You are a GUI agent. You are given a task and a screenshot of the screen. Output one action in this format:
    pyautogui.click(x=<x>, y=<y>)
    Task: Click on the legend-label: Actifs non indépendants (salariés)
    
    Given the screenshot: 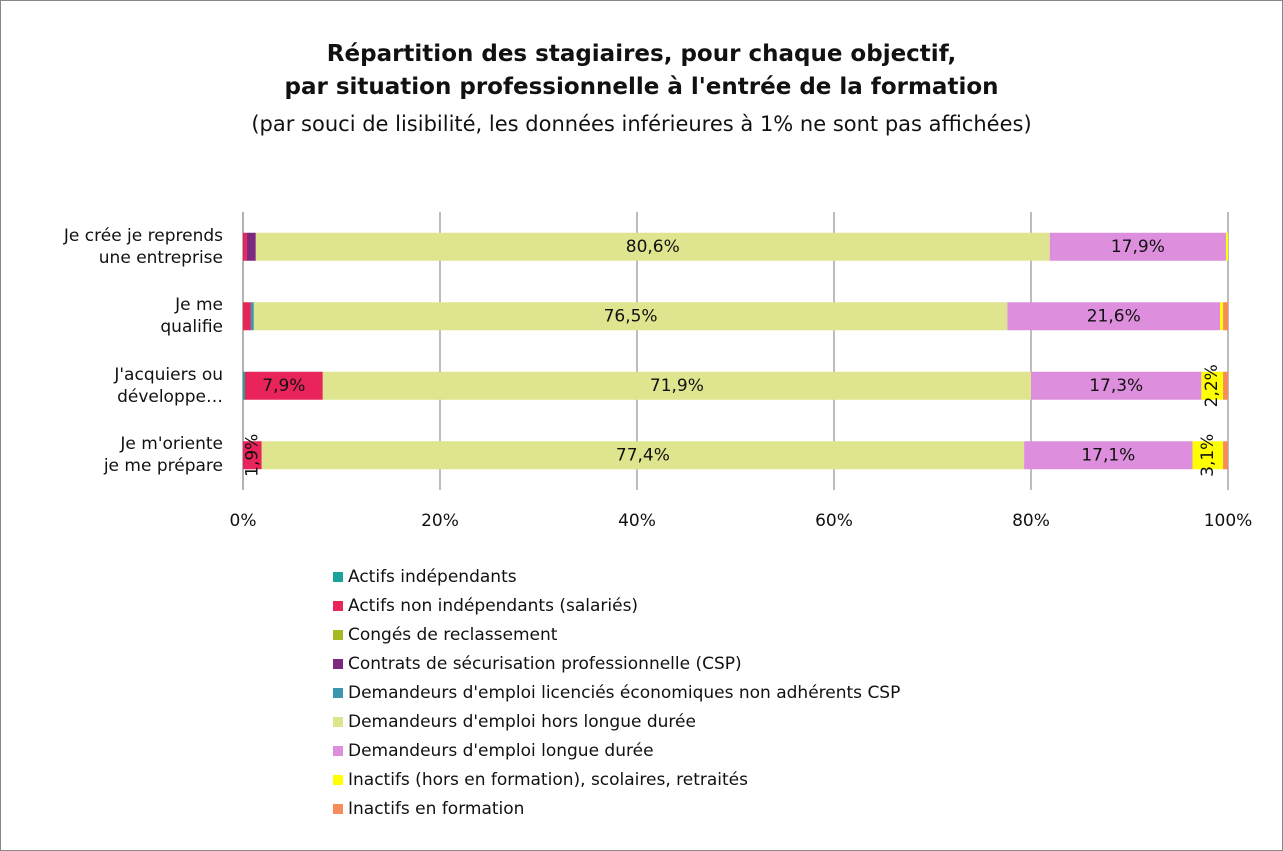 What is the action you would take?
    pyautogui.click(x=493, y=606)
    